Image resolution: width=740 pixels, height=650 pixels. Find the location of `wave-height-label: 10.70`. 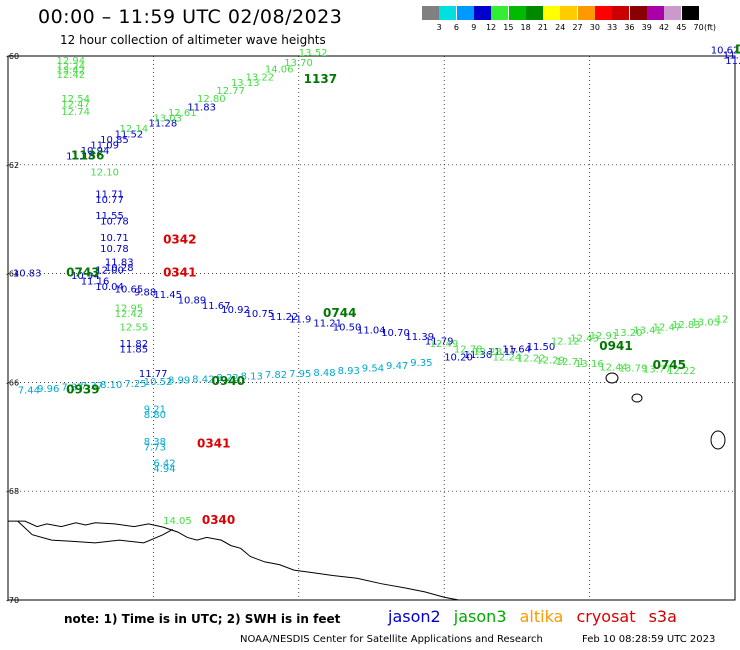

wave-height-label: 10.70 is located at coordinates (395, 333).